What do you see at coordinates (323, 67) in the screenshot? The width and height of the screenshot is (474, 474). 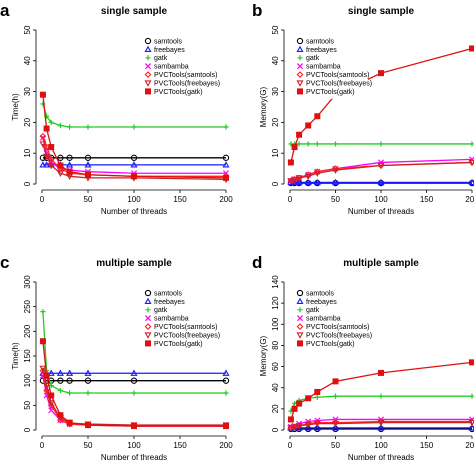 I see `legend-entry: sambamba` at bounding box center [323, 67].